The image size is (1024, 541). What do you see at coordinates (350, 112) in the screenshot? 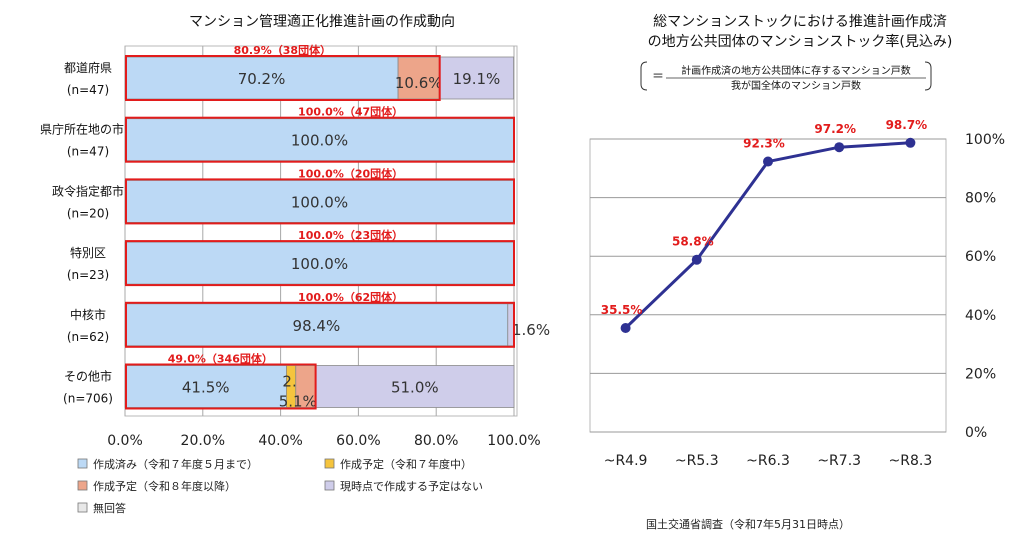
I see `highlight-label: 100.0%（47団体）` at bounding box center [350, 112].